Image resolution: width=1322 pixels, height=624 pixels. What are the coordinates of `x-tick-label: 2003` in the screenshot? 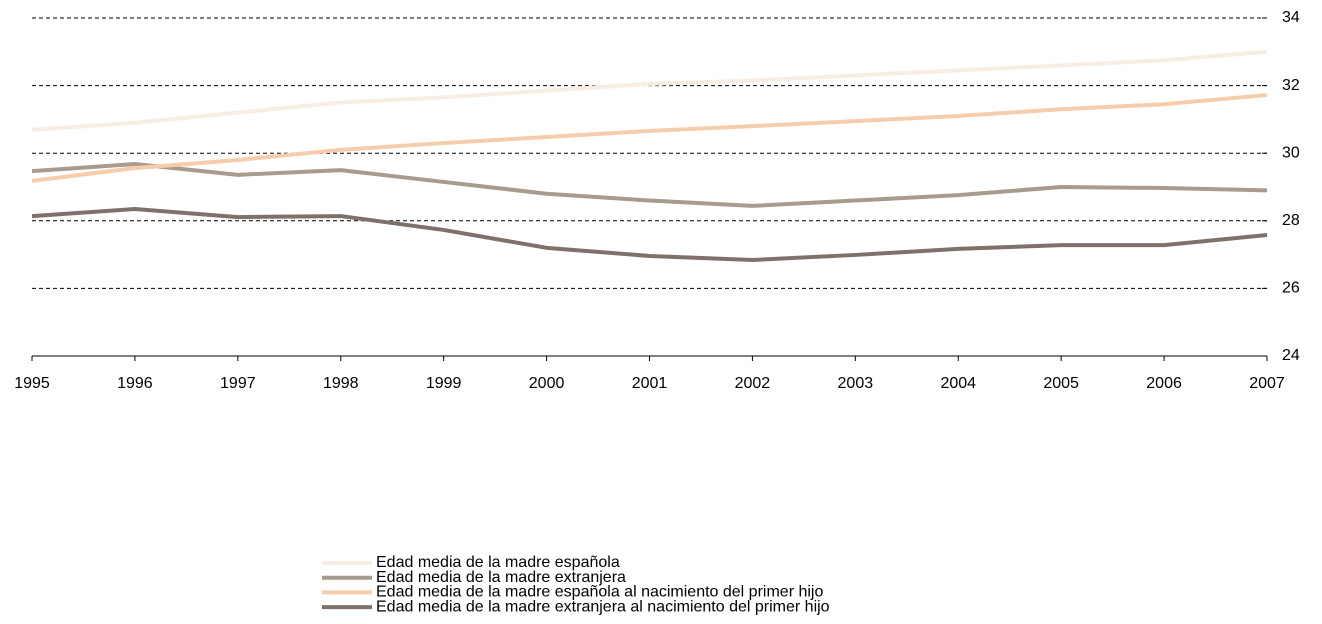 It's located at (856, 383).